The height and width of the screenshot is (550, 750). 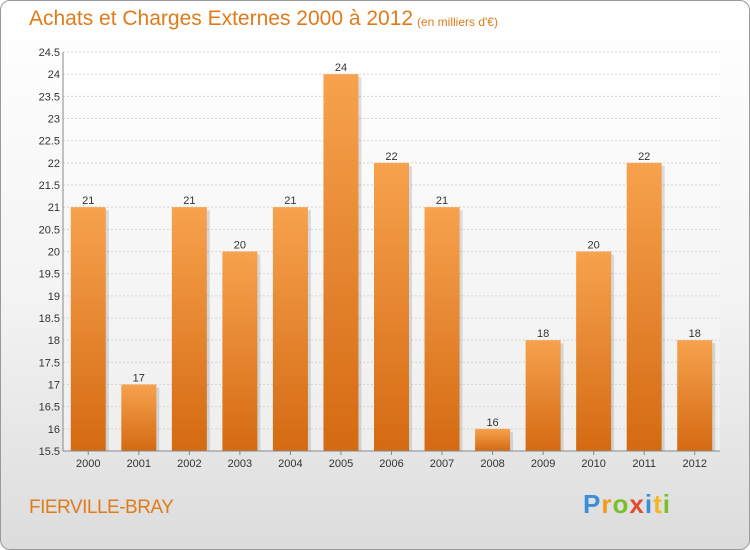 What do you see at coordinates (694, 464) in the screenshot?
I see `x-tick-label: 2012` at bounding box center [694, 464].